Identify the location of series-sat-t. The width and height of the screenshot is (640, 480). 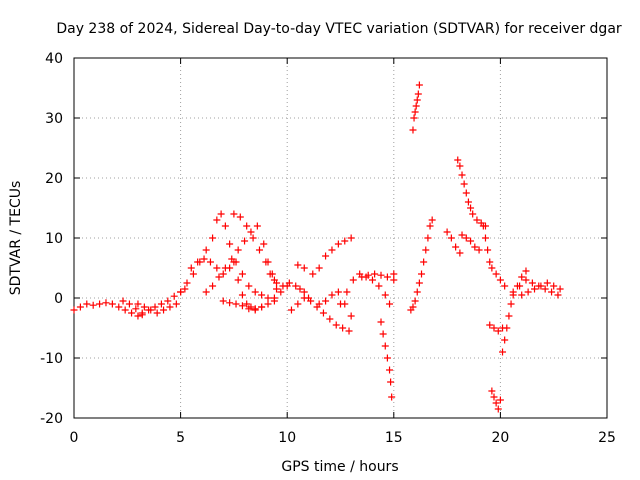
(470, 242).